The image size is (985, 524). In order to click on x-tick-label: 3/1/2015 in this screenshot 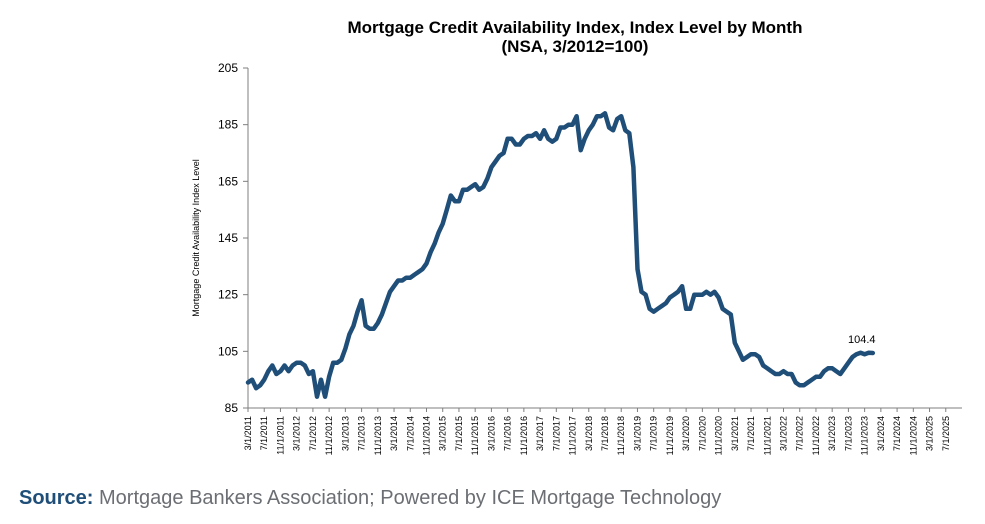, I will do `click(443, 433)`.